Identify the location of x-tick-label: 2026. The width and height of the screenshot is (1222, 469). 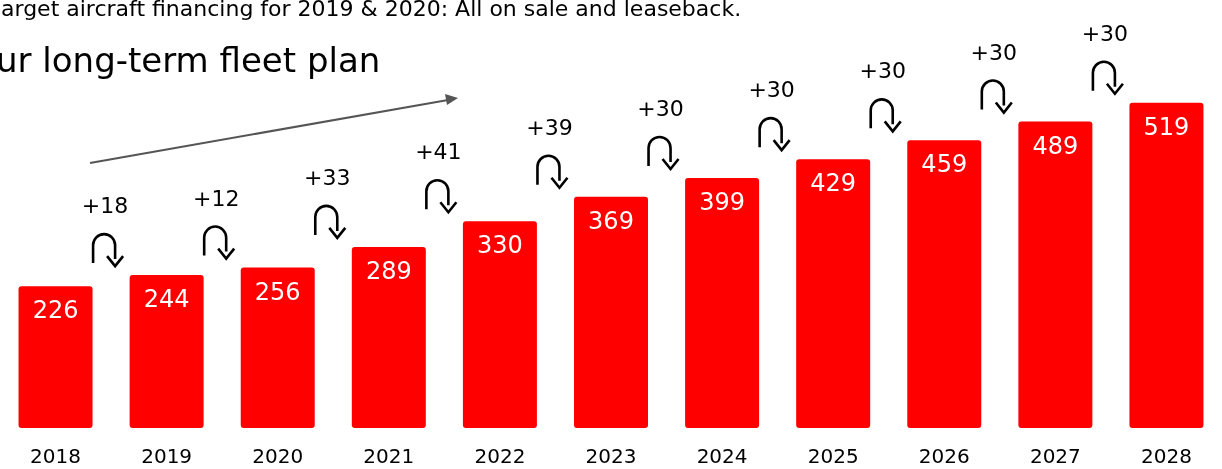
(944, 456).